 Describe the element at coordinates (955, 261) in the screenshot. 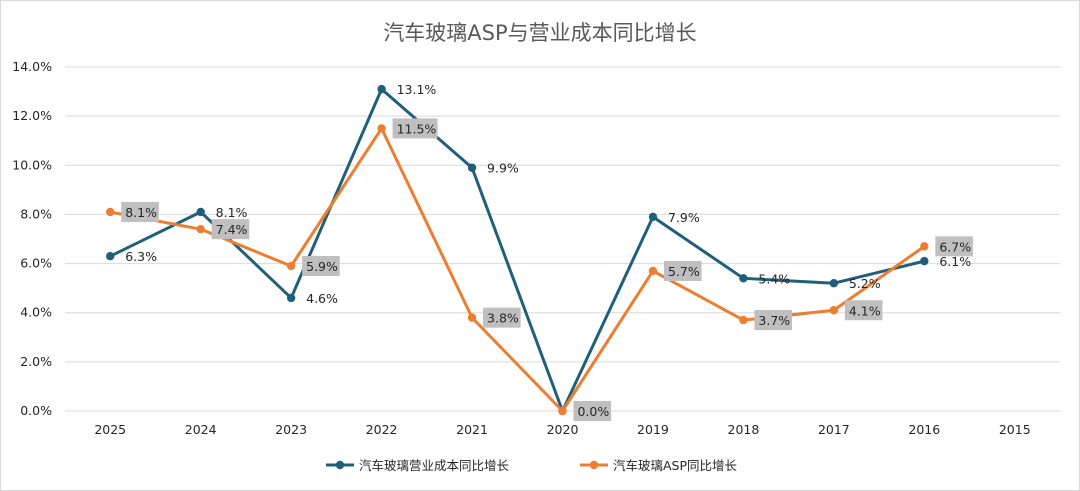

I see `data-label-cost: 6.1%` at that location.